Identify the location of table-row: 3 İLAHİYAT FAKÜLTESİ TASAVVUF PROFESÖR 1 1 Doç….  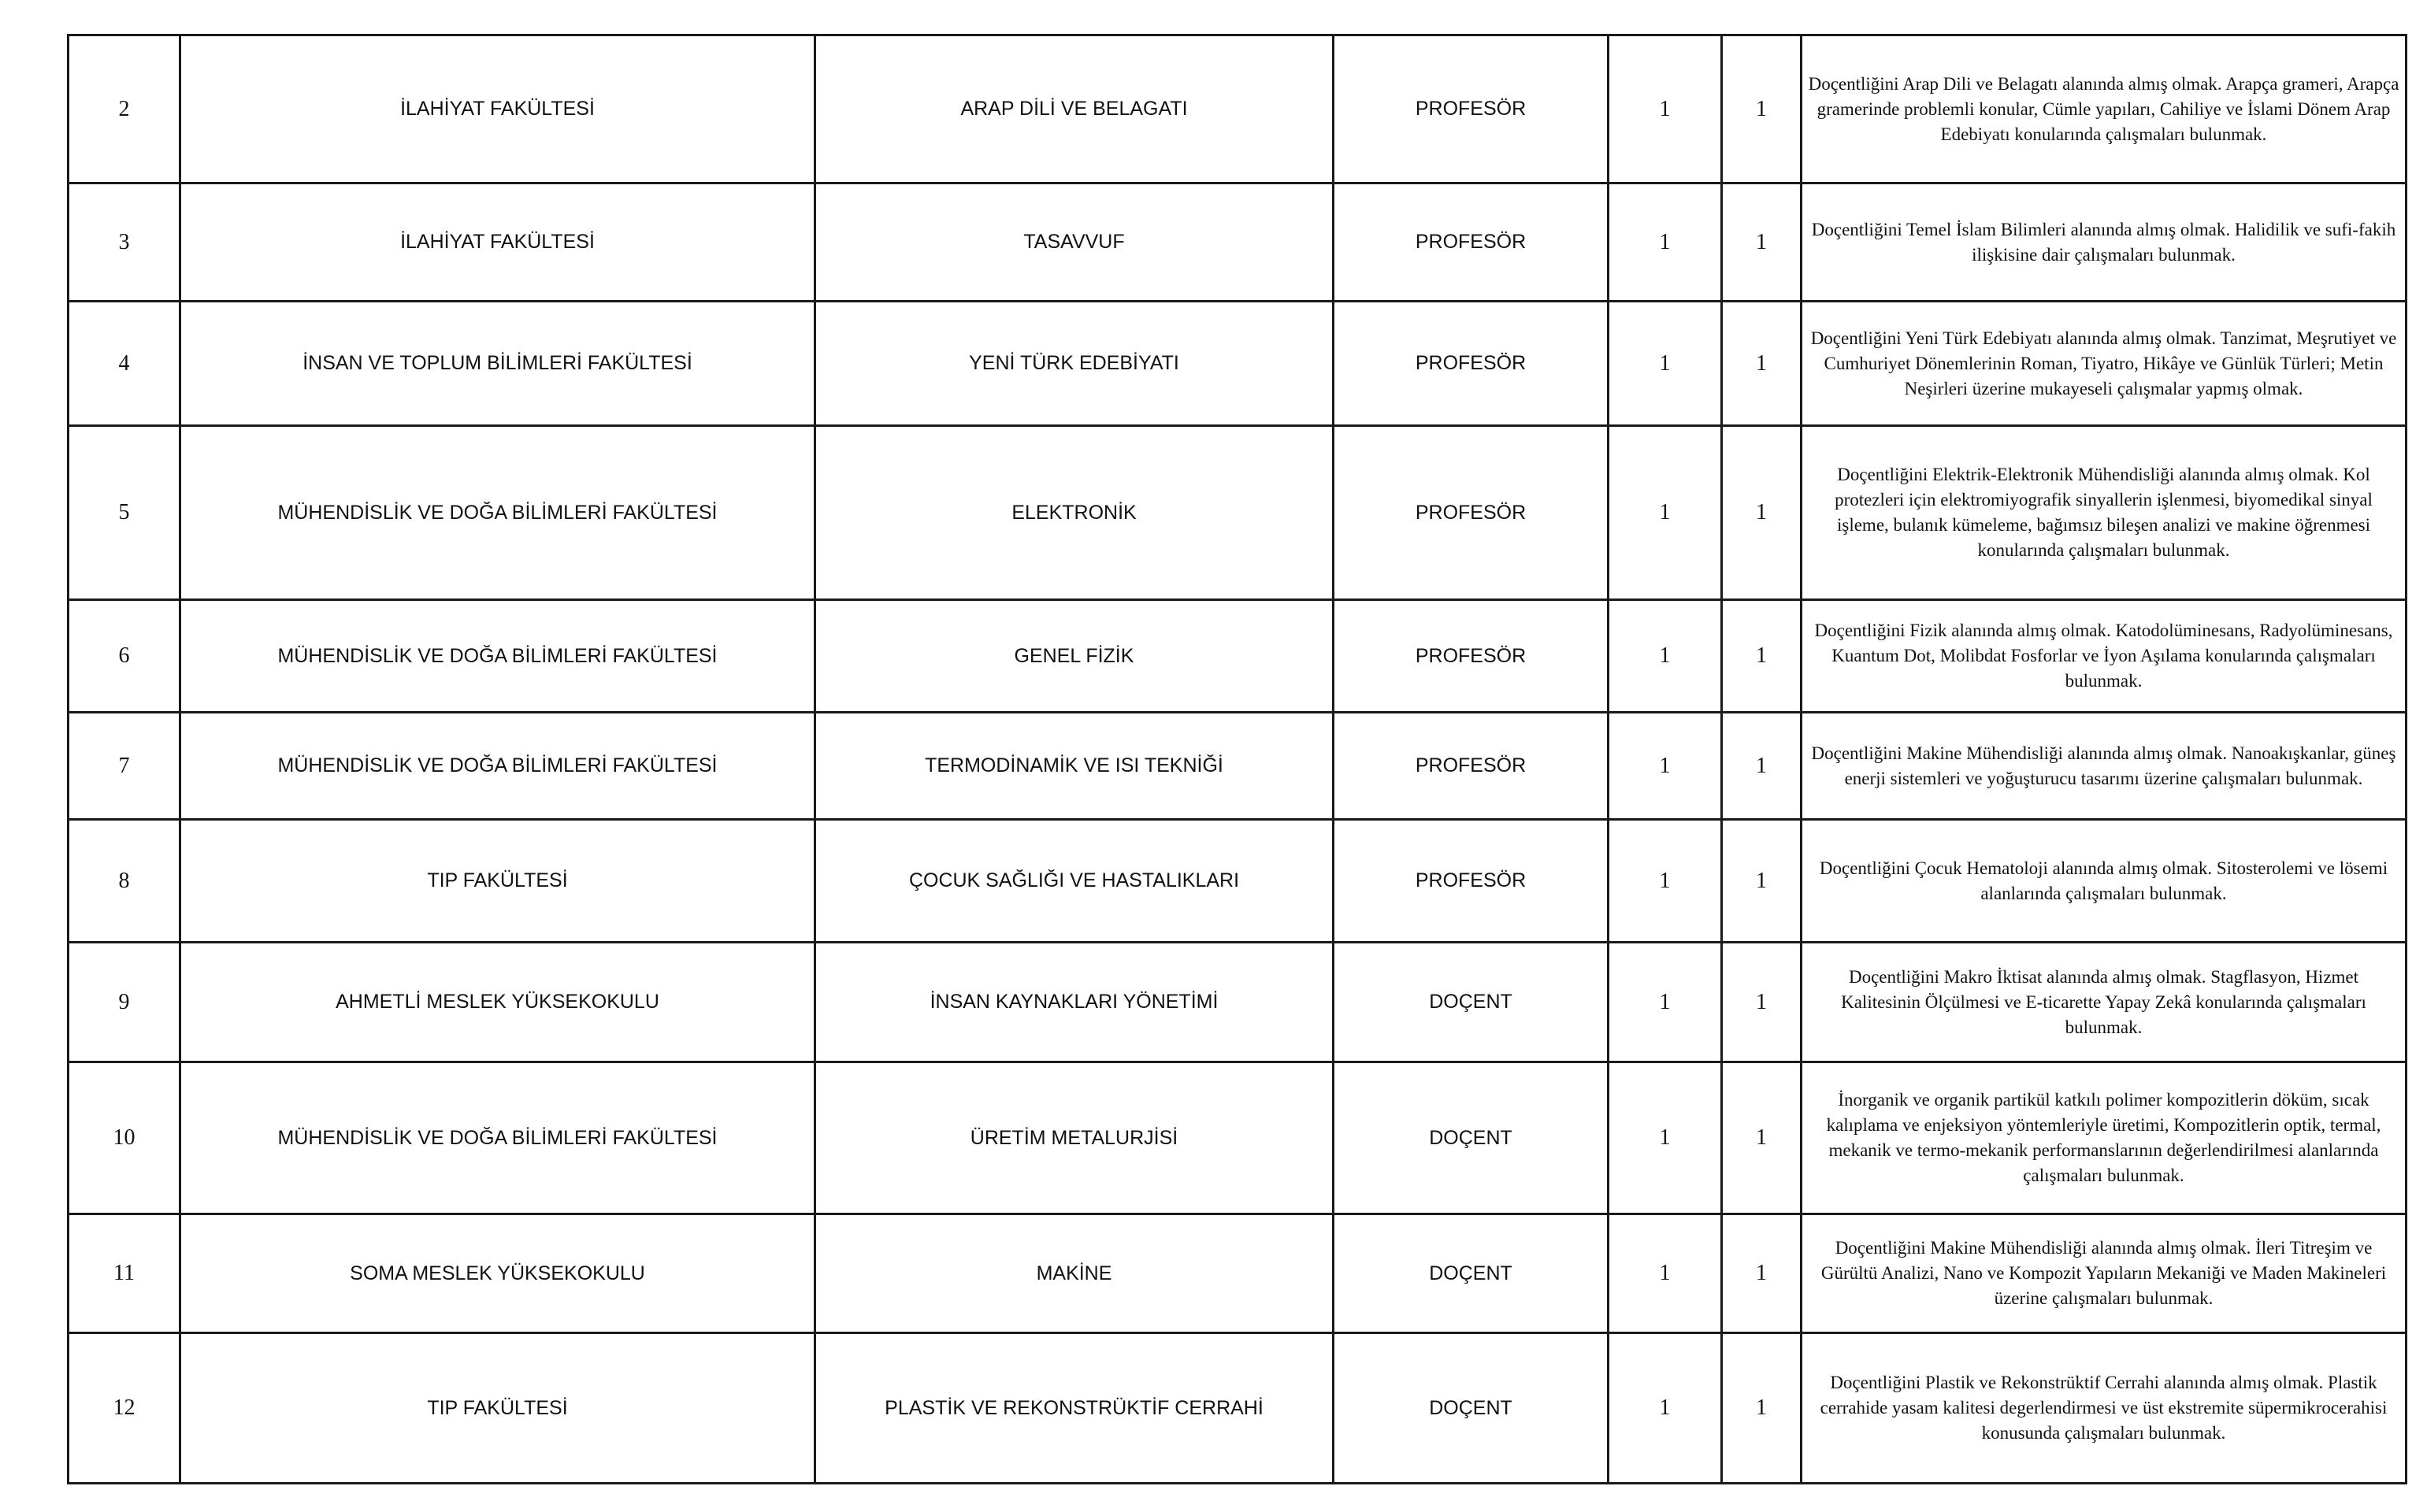
(1237, 242).